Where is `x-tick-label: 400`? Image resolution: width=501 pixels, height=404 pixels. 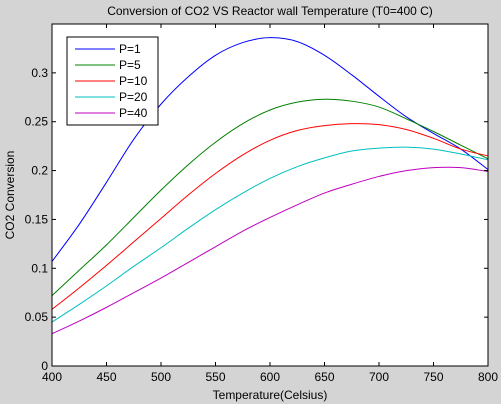 x-tick-label: 400 is located at coordinates (52, 377).